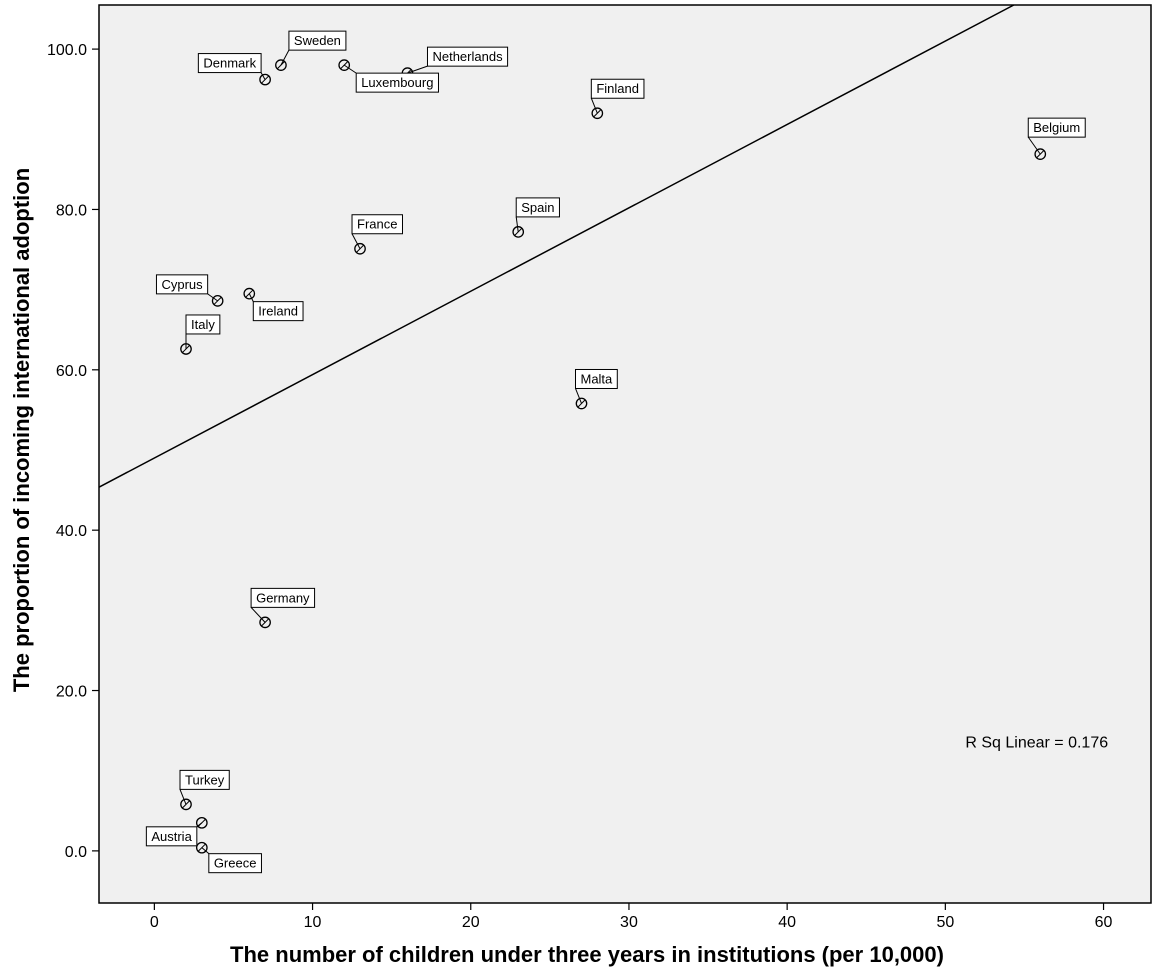 Image resolution: width=1153 pixels, height=972 pixels. I want to click on y-tick-label: 100.0, so click(67, 50).